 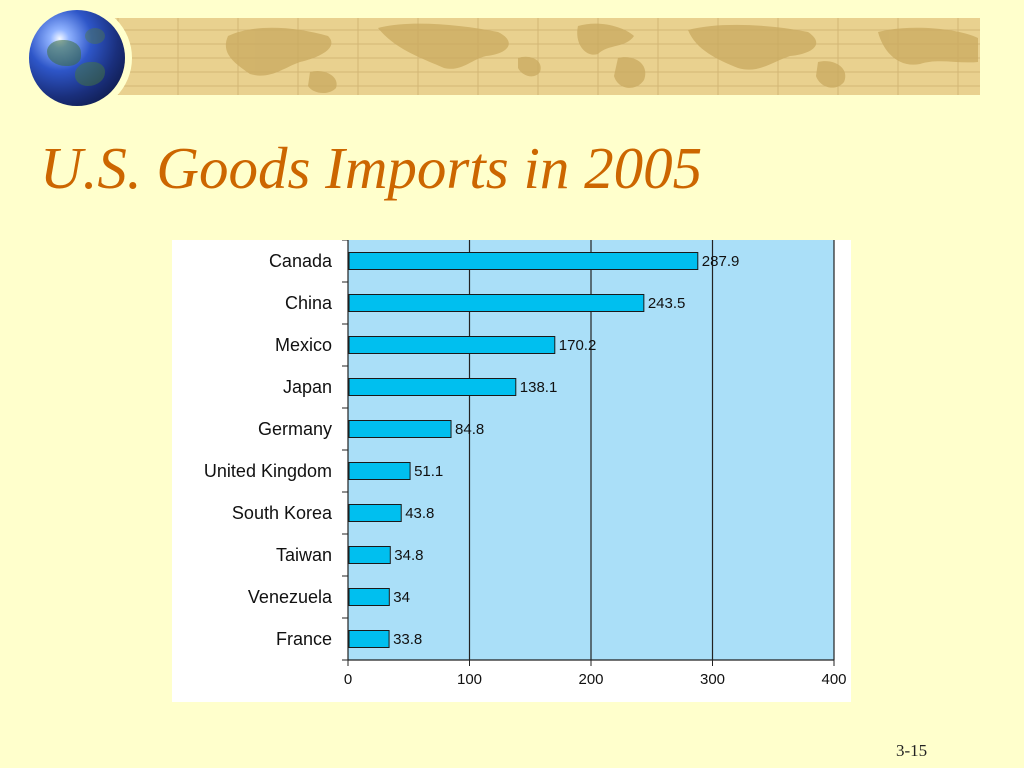 I want to click on x-tick-label: 400, so click(x=833, y=679).